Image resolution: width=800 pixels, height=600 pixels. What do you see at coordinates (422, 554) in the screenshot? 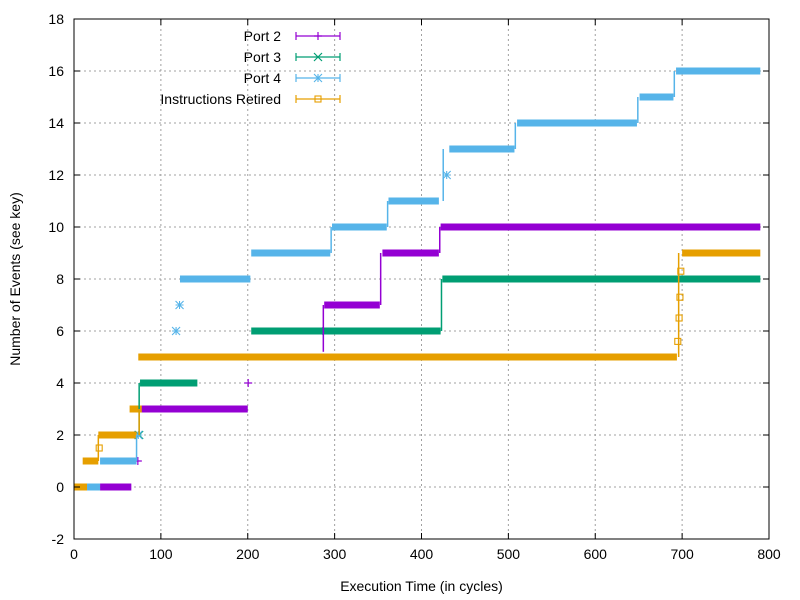
I see `x-tick-label: 400` at bounding box center [422, 554].